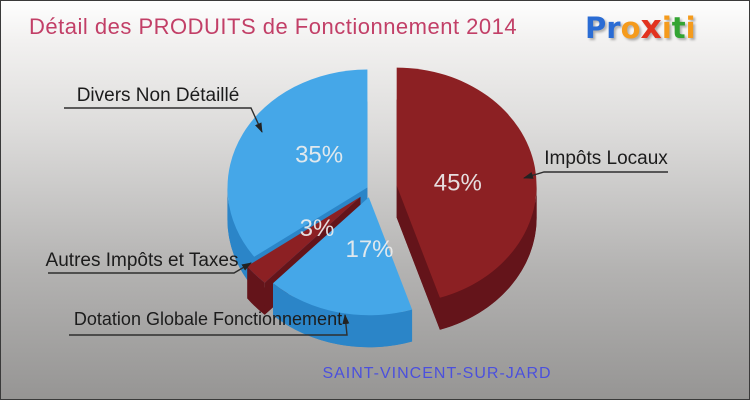 The height and width of the screenshot is (400, 750). I want to click on slice-label-divers-non-detaille: Divers Non Détaillé, so click(158, 95).